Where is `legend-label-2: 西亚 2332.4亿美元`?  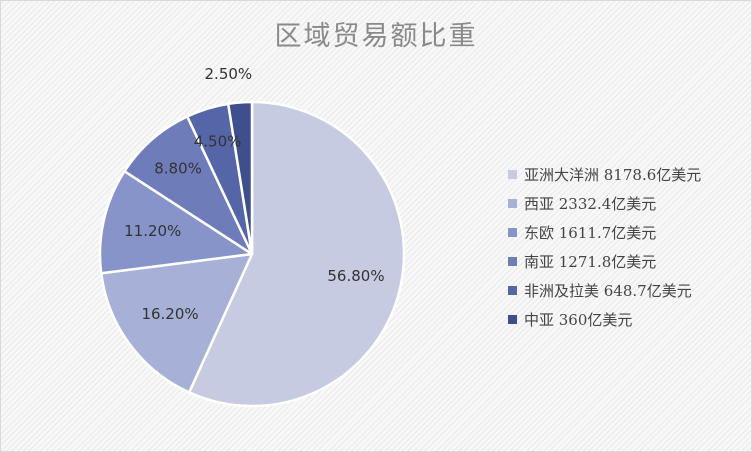 legend-label-2: 西亚 2332.4亿美元 is located at coordinates (590, 204).